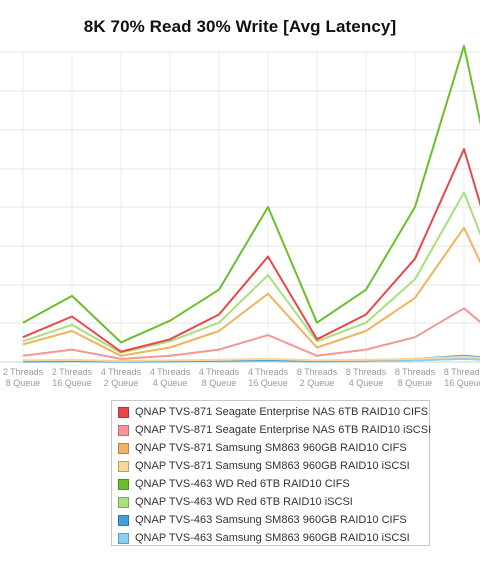 Image resolution: width=480 pixels, height=576 pixels. Describe the element at coordinates (242, 484) in the screenshot. I see `legend-label: QNAP TVS-463 WD Red 6TB RAID10 CIFS` at that location.